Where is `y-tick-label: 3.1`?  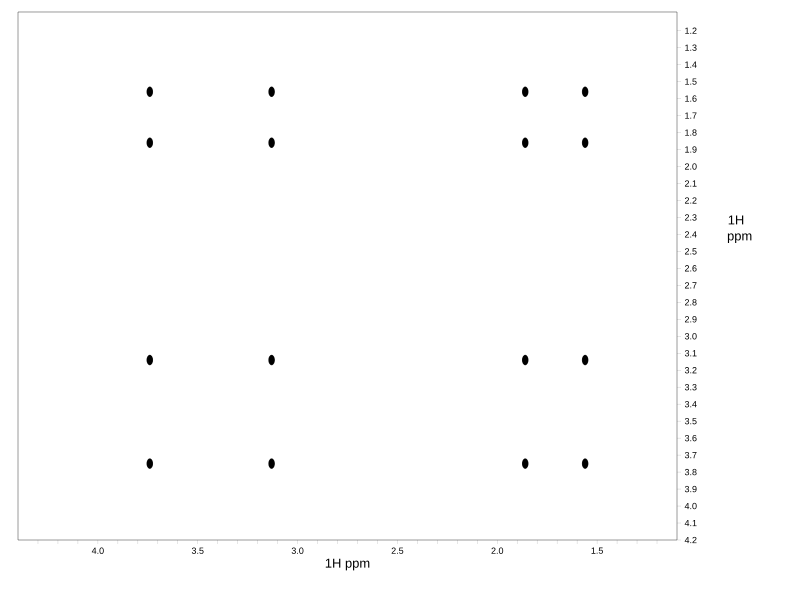 y-tick-label: 3.1 is located at coordinates (690, 353).